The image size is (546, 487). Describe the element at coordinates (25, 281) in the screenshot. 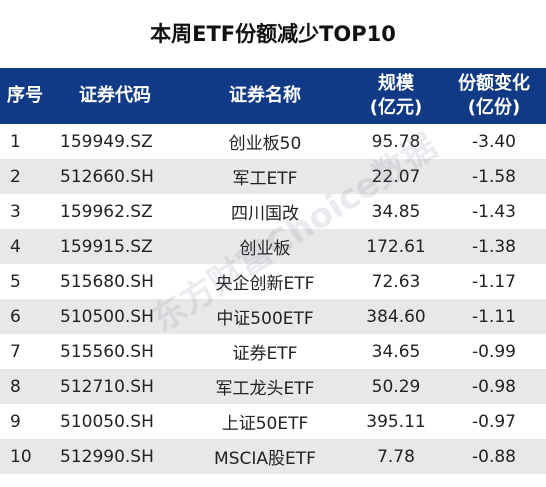

I see `cell-index: 5` at that location.